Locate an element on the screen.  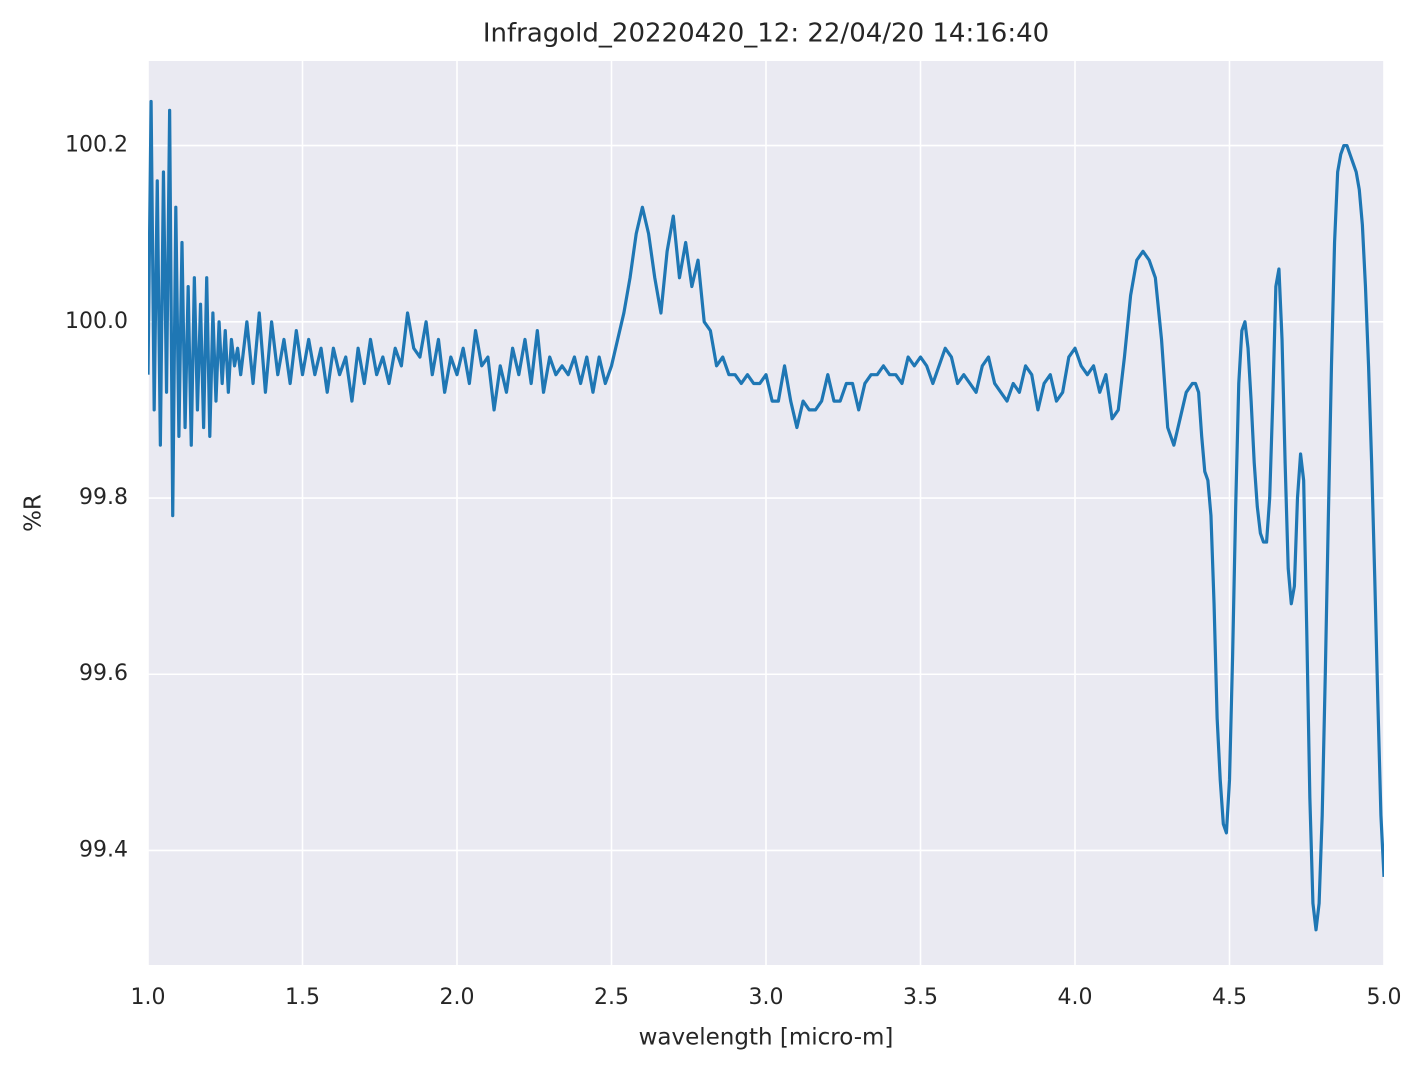
x-tick-label: 3.5 is located at coordinates (920, 997).